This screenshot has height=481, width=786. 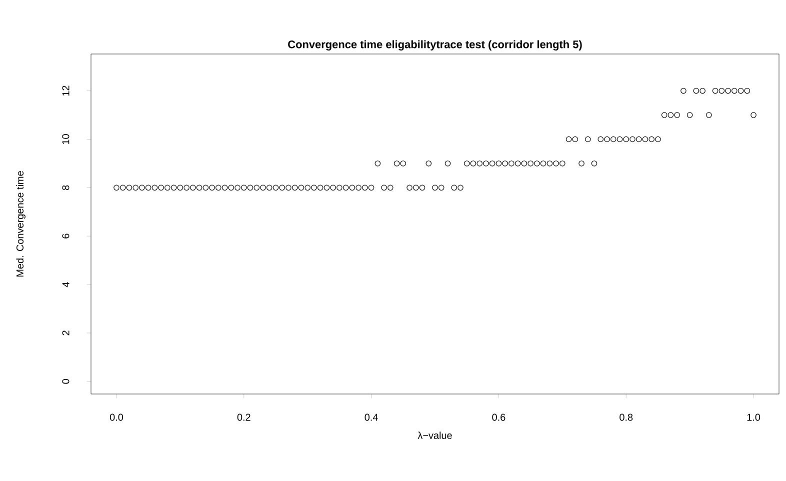 I want to click on chart-title: Convergence time eligabilitytrace test (corridor length 5), so click(x=435, y=45).